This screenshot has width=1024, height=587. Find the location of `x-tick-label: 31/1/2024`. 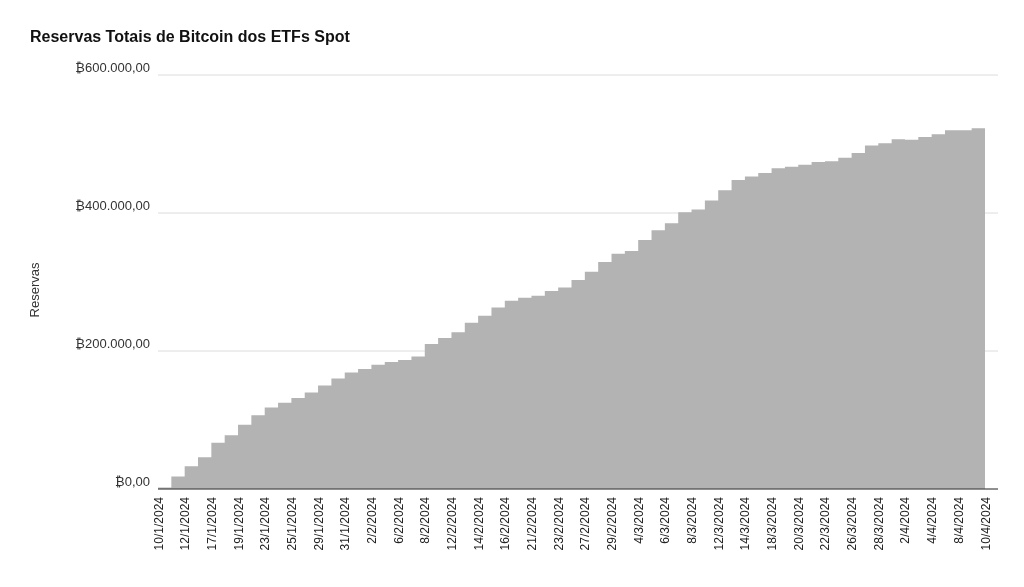

x-tick-label: 31/1/2024 is located at coordinates (345, 523).